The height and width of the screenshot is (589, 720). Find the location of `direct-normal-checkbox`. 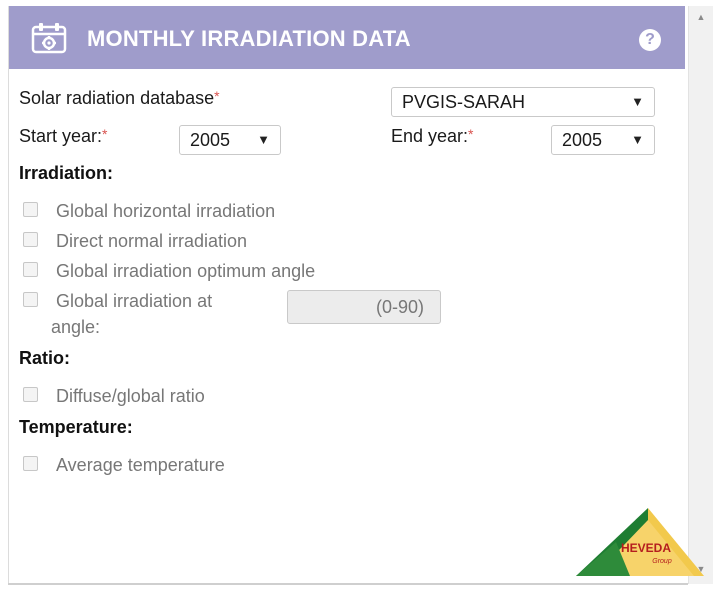

direct-normal-checkbox is located at coordinates (30, 239).